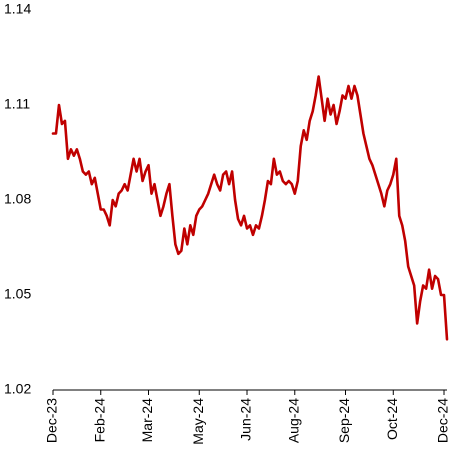 The image size is (455, 456). What do you see at coordinates (198, 421) in the screenshot?
I see `x-tick-label: May-24` at bounding box center [198, 421].